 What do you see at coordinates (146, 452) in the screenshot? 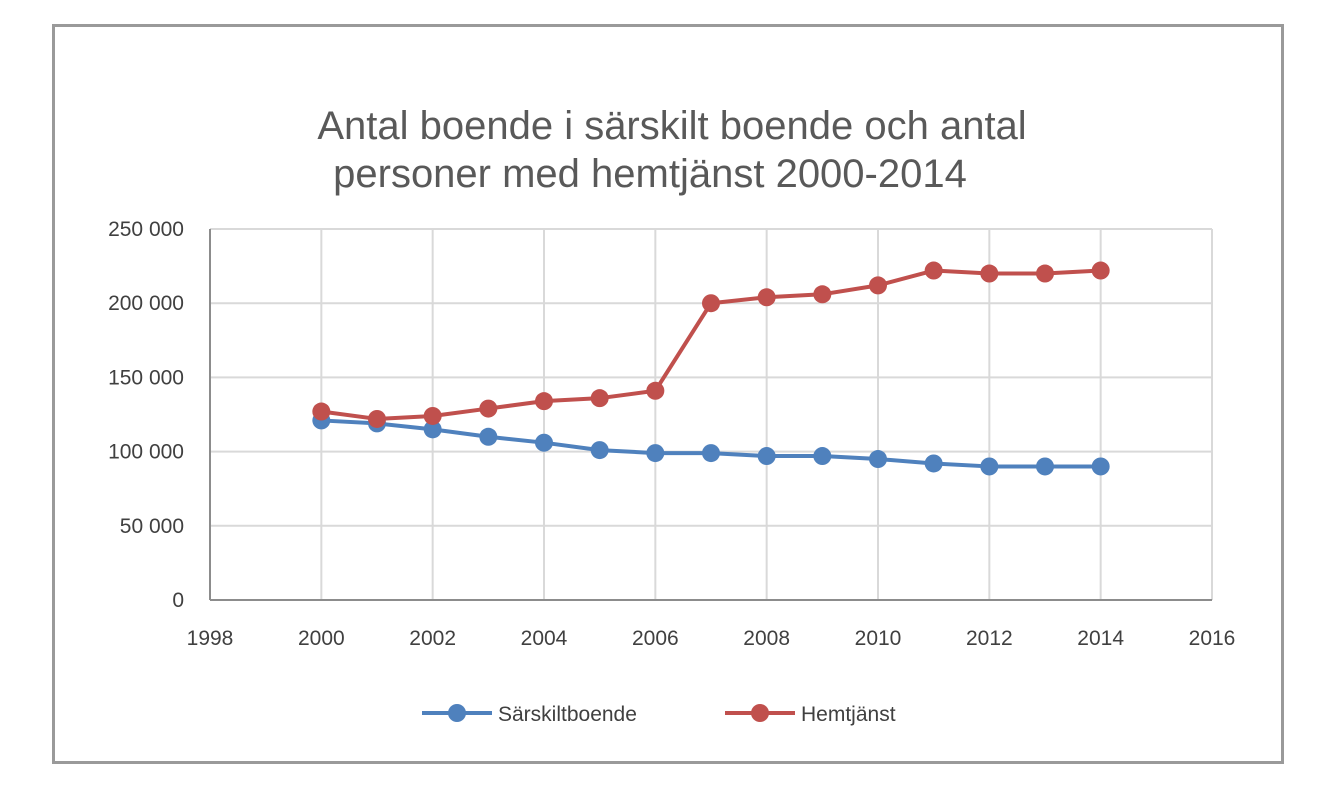
I see `y-tick-label: 100 000` at bounding box center [146, 452].